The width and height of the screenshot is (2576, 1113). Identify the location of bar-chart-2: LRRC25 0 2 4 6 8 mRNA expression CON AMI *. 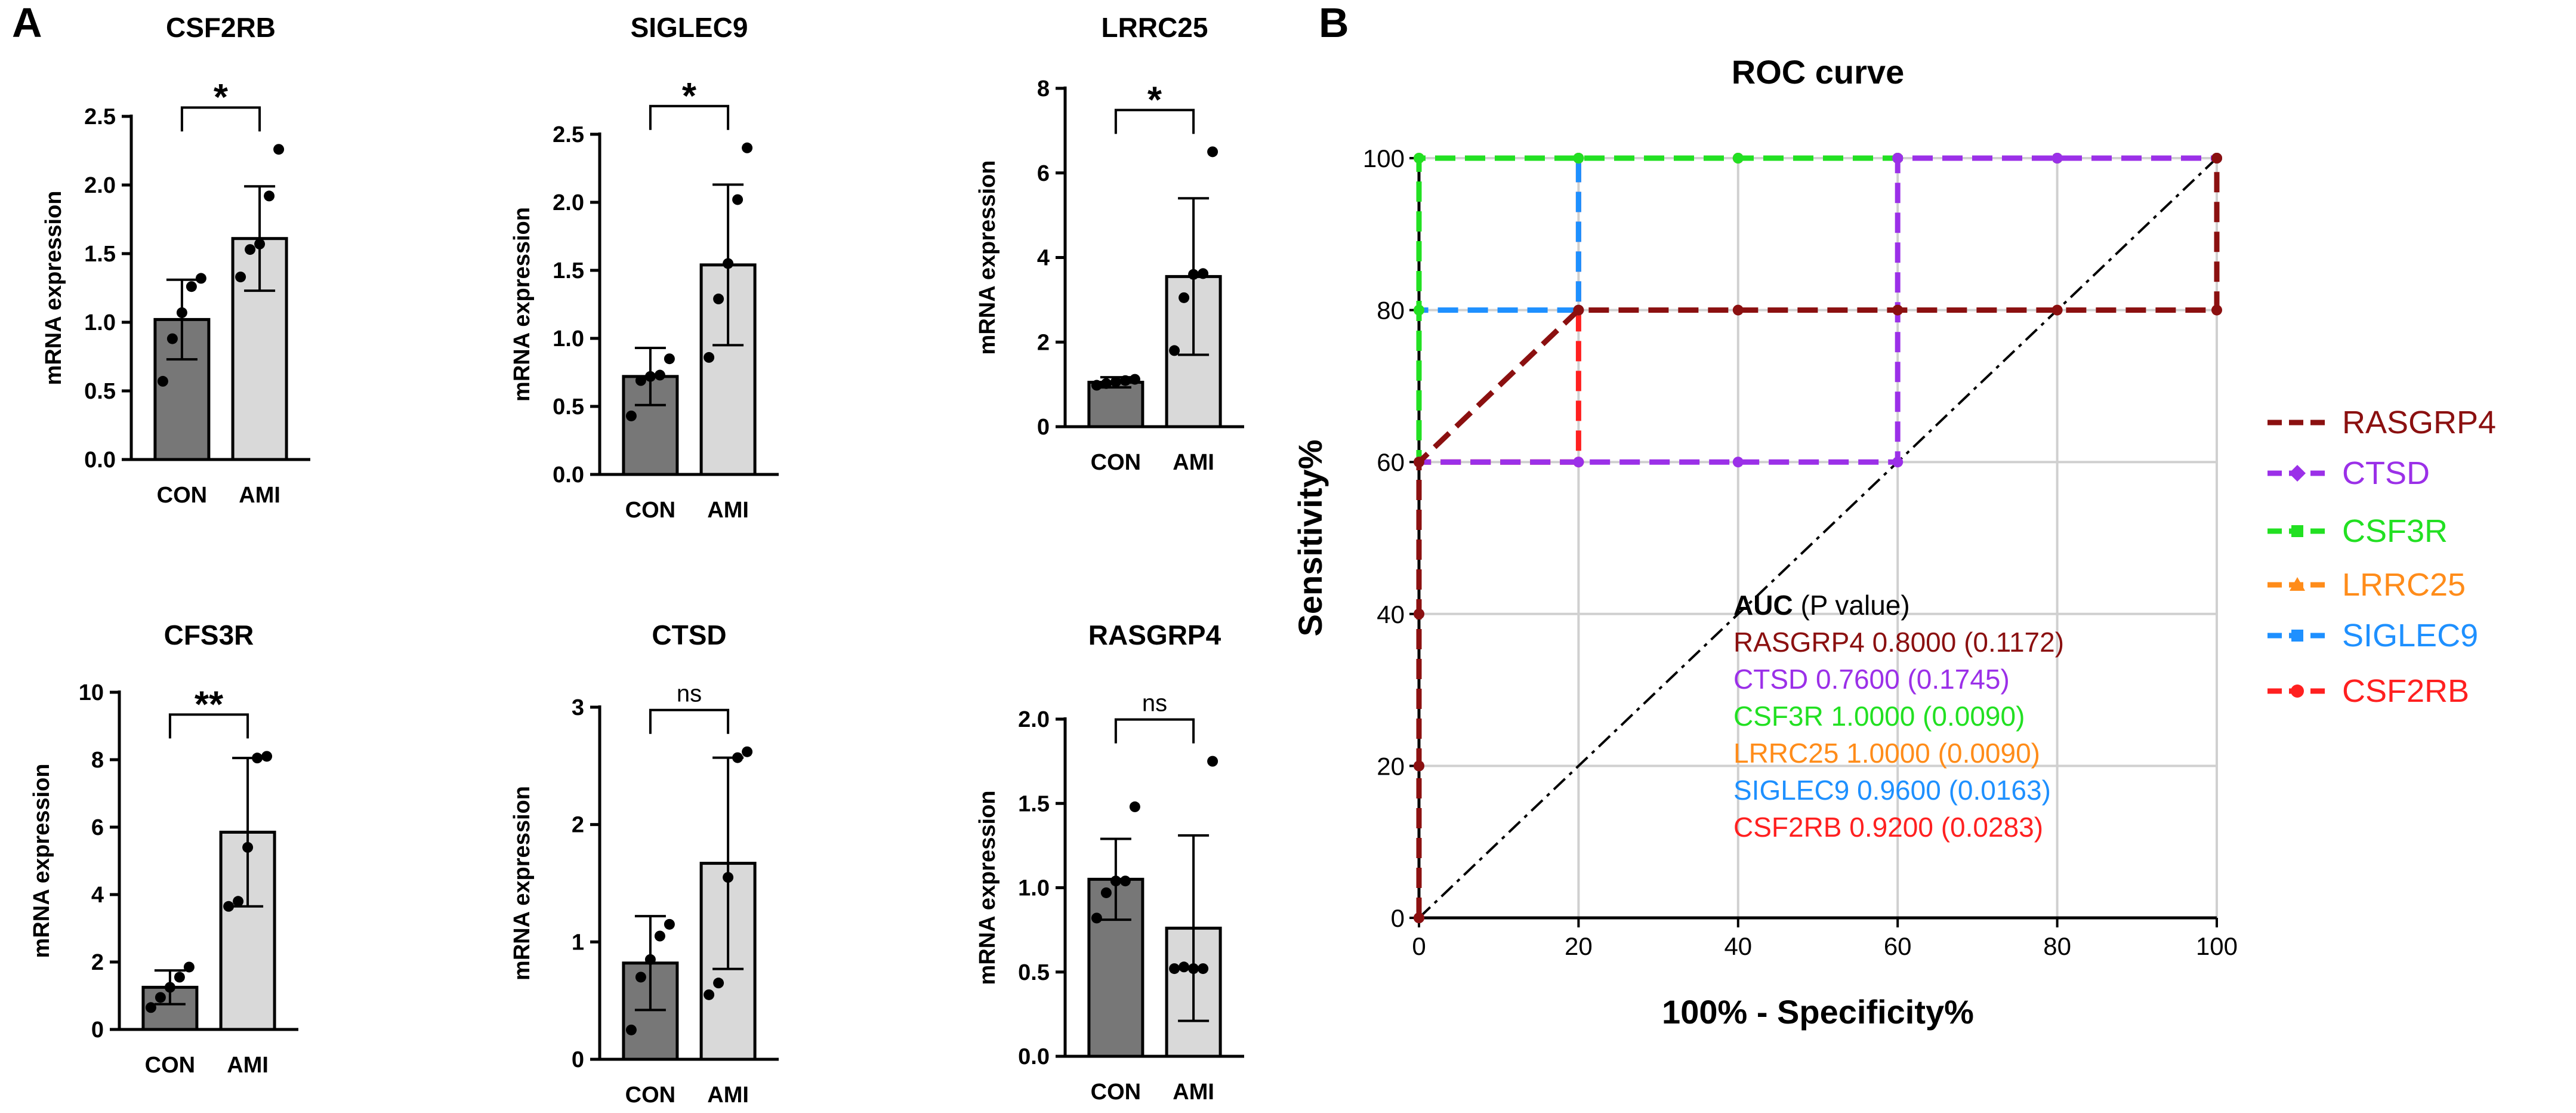
(1109, 243).